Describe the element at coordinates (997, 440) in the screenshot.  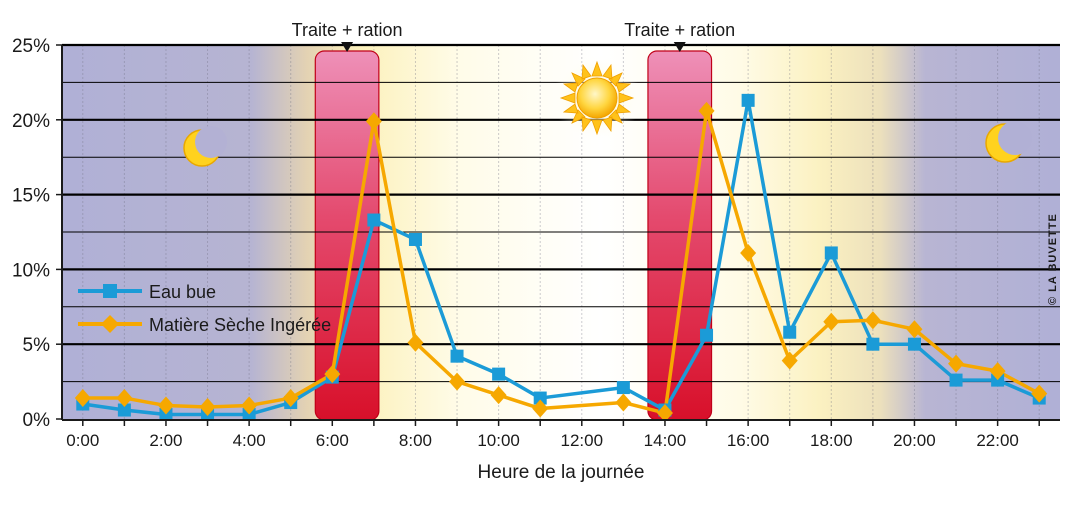
I see `x-tick-label: 22:00` at that location.